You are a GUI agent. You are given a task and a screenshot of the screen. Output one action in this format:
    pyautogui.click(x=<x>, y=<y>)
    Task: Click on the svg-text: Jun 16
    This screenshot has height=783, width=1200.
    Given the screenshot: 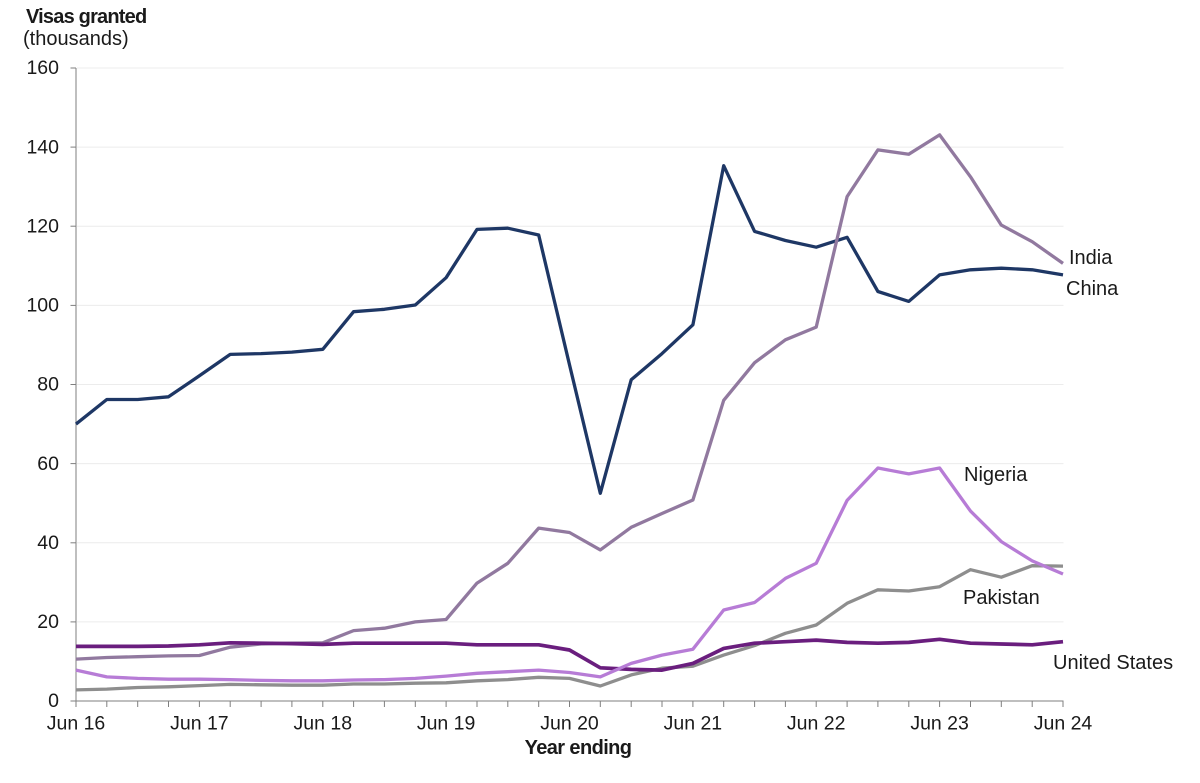 What is the action you would take?
    pyautogui.click(x=76, y=724)
    